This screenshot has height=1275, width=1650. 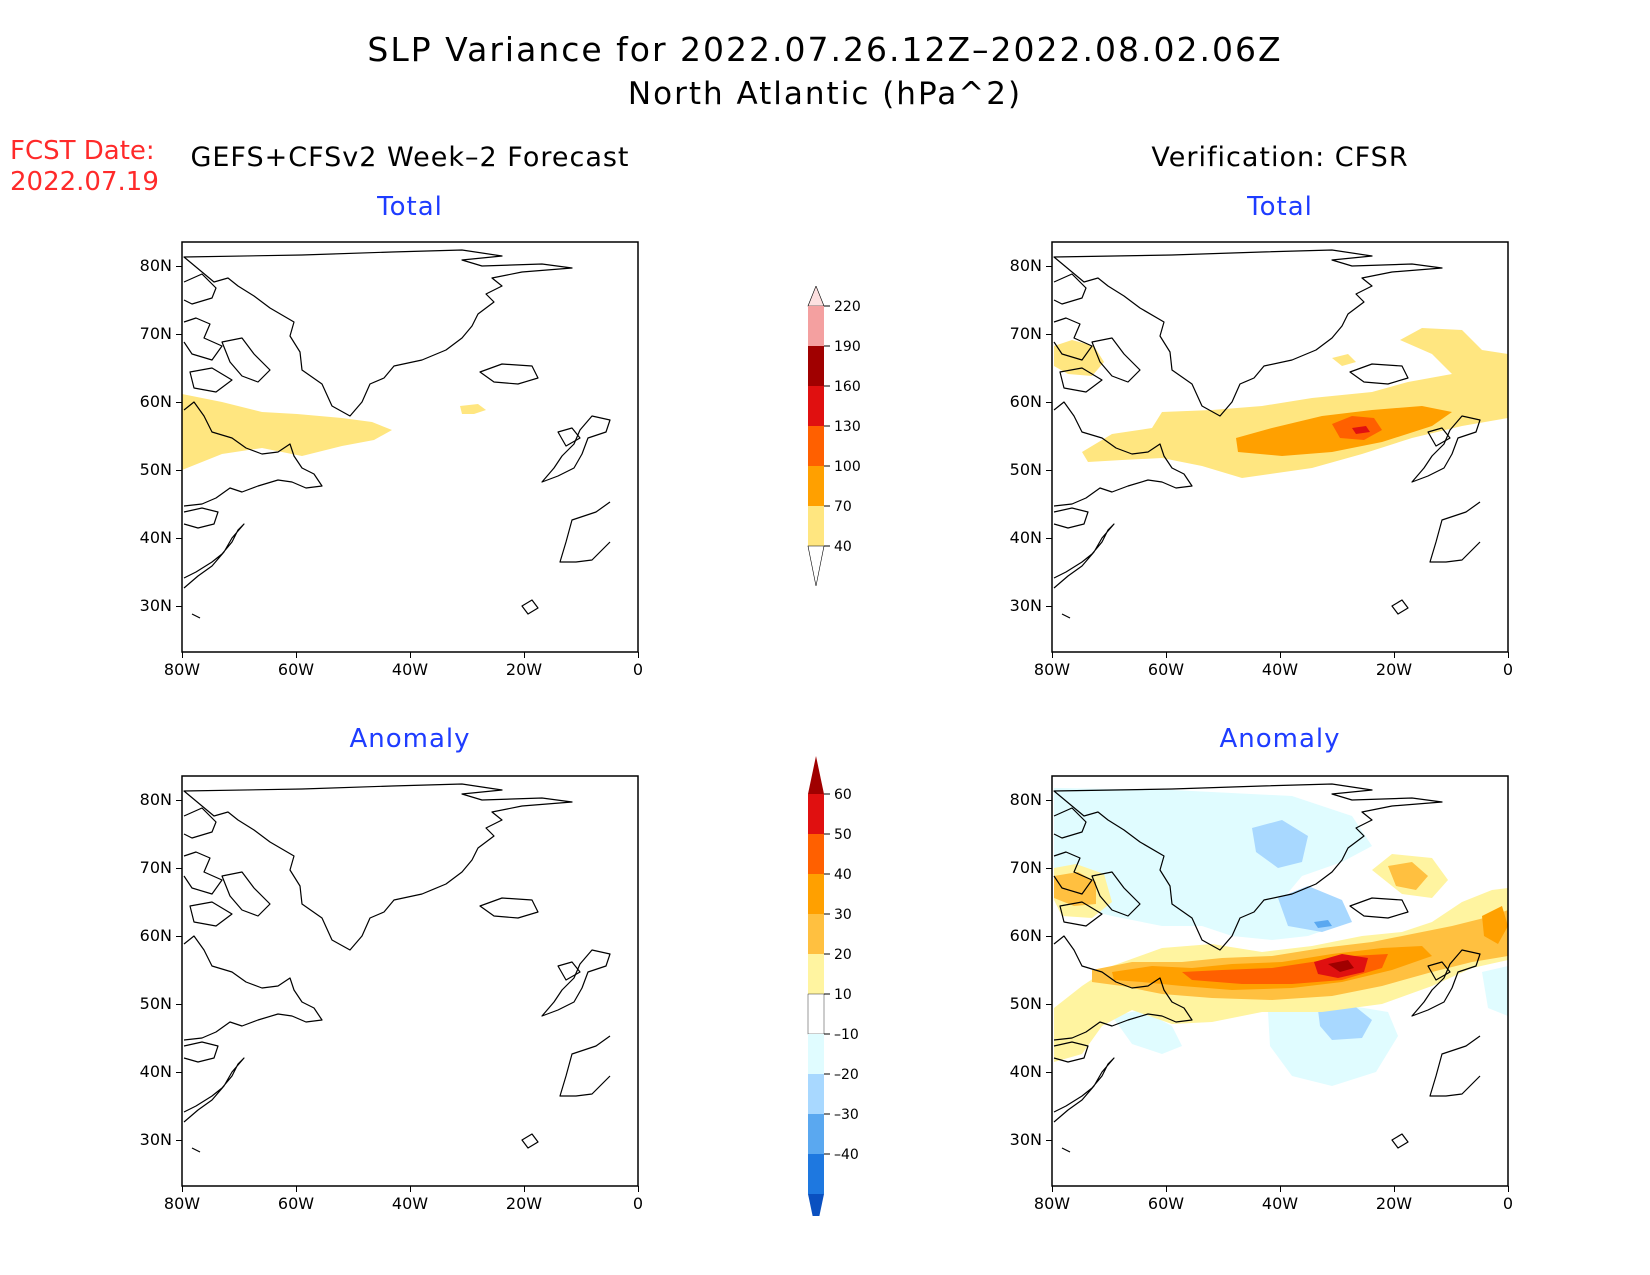 I want to click on colorbar-tick-label: 130, so click(x=847, y=427).